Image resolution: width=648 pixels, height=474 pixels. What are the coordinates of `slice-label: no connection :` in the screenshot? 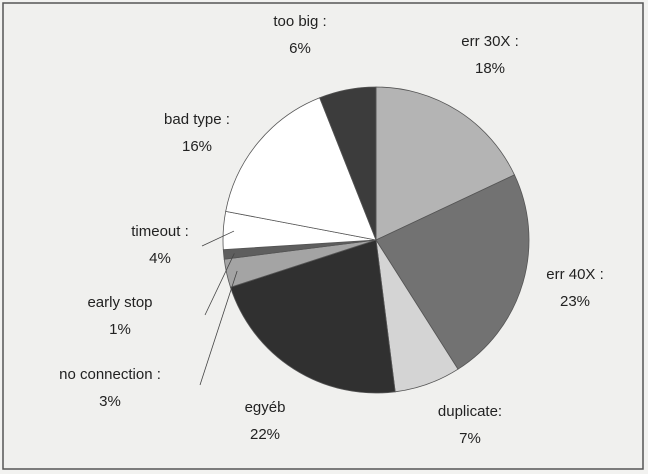 It's located at (110, 374).